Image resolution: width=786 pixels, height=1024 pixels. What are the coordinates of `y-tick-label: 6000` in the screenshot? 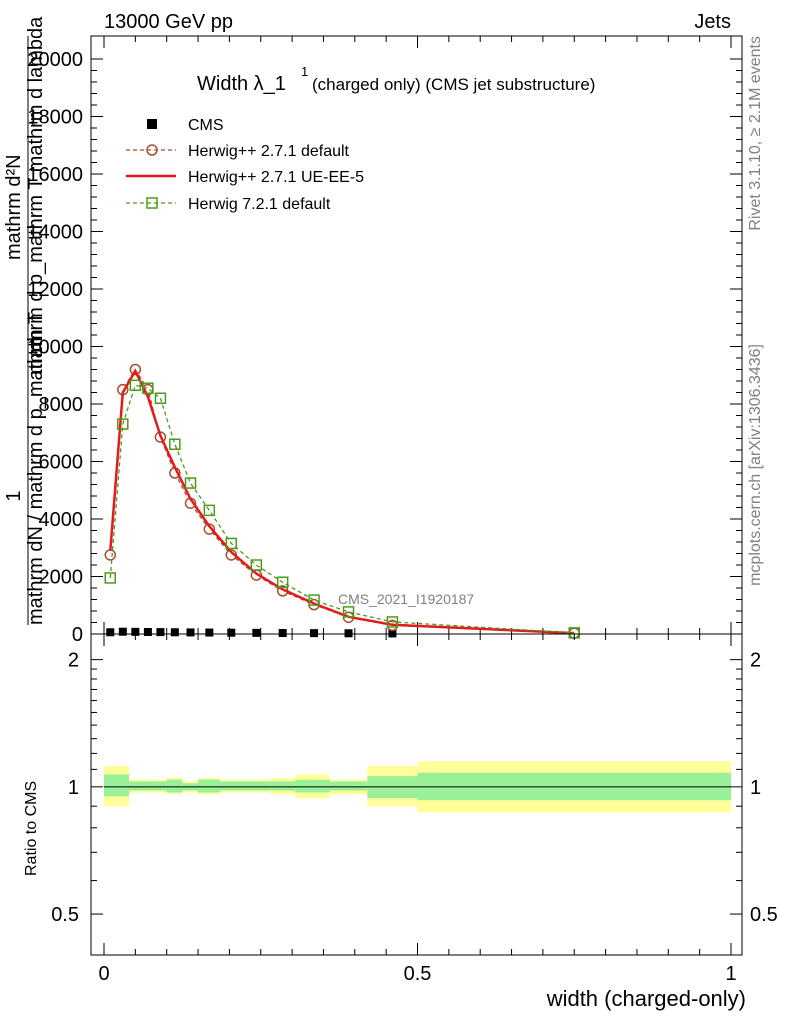 It's located at (61, 463).